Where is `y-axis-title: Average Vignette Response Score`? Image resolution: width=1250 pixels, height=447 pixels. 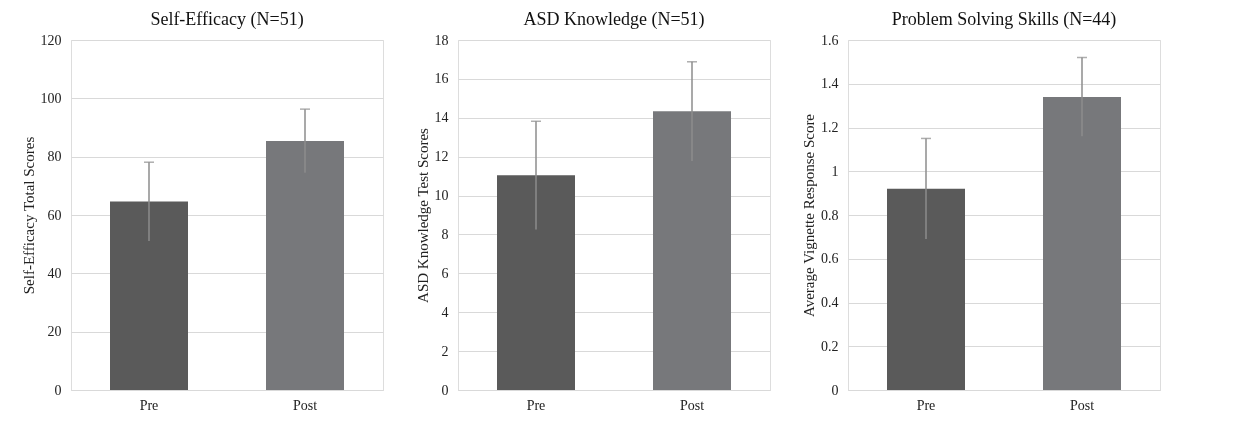
y-axis-title: Average Vignette Response Score is located at coordinates (809, 215).